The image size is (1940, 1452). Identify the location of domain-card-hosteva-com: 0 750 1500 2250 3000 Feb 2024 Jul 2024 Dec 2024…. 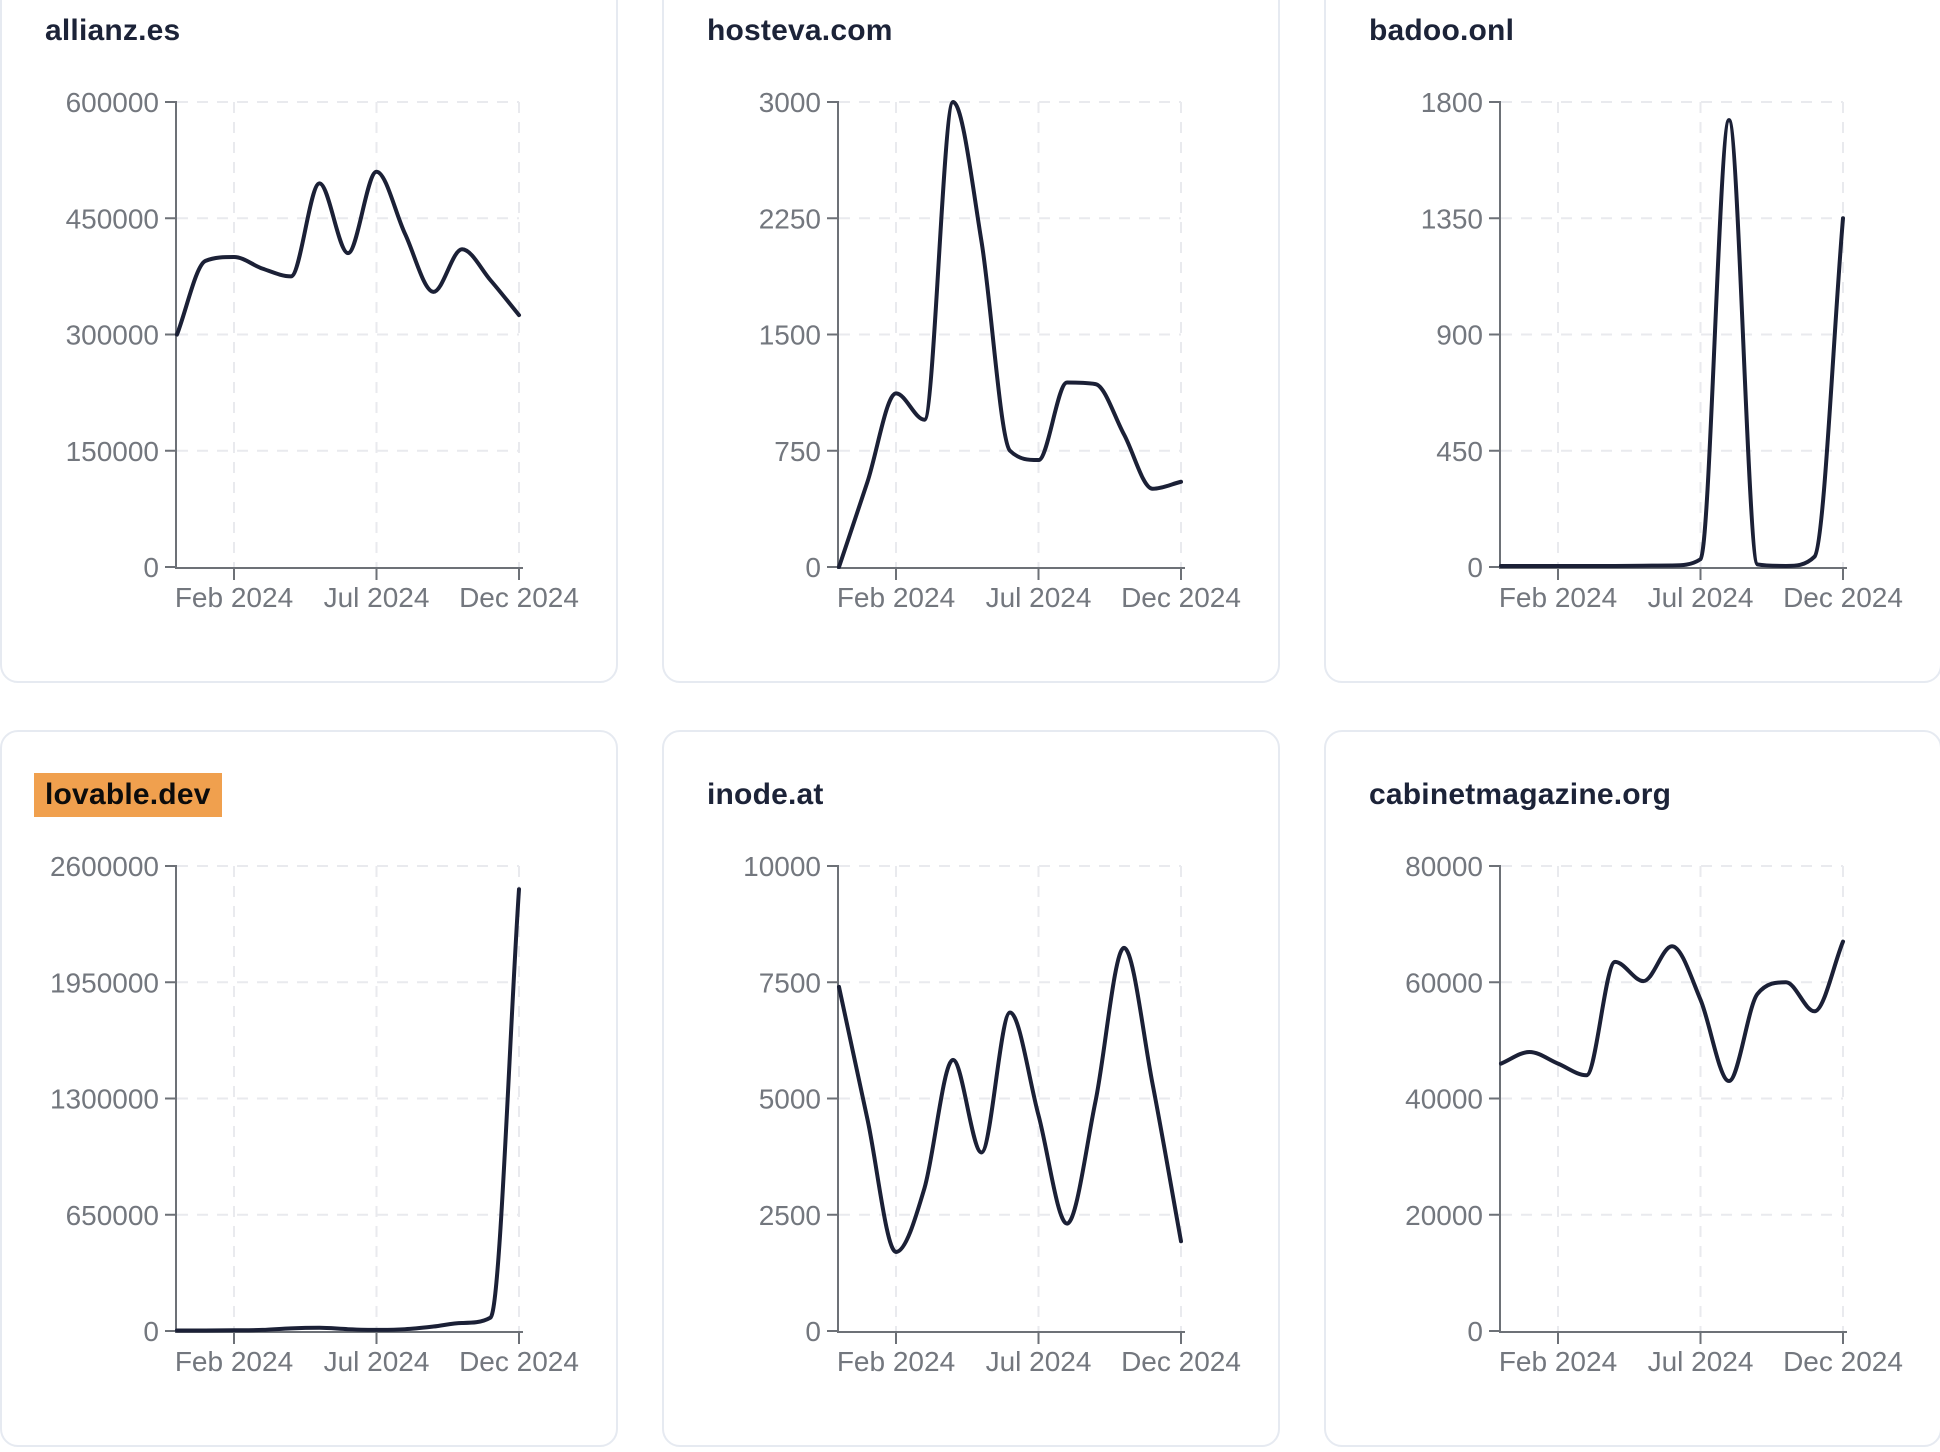
(971, 341).